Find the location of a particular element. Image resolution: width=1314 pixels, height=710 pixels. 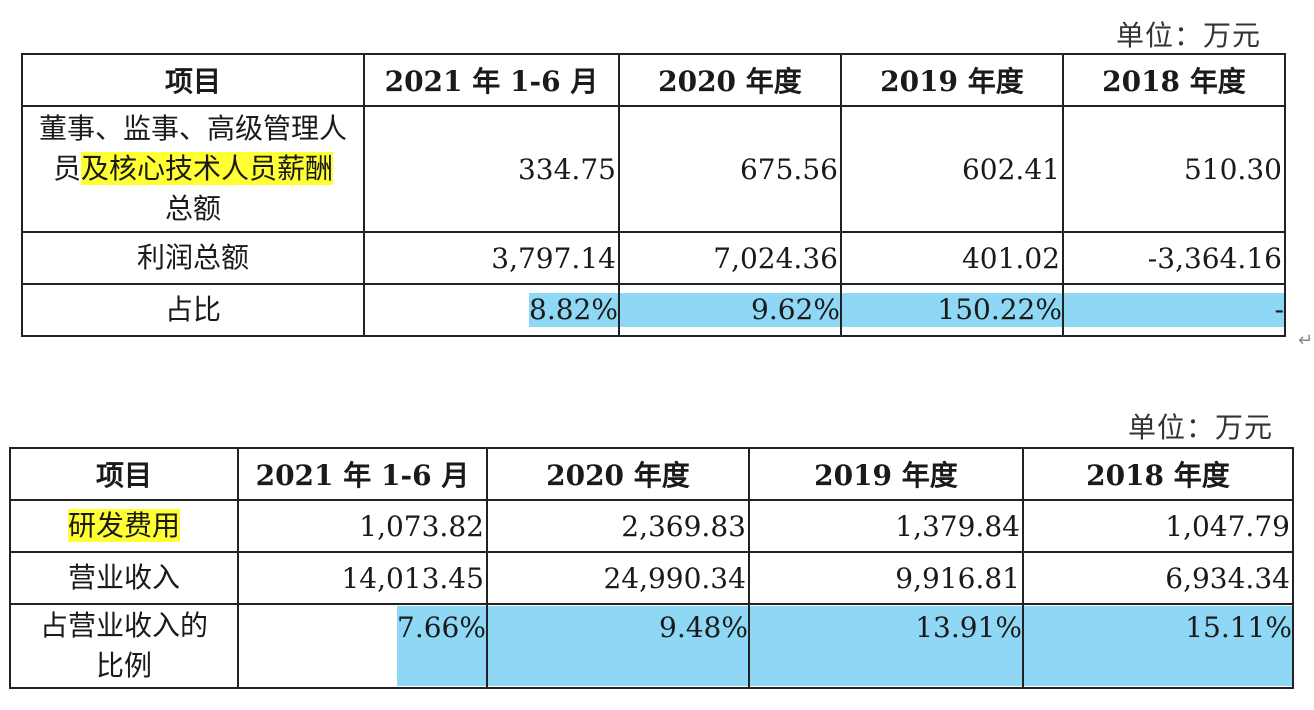

highlighted-value: 15.11% is located at coordinates (1157, 646).